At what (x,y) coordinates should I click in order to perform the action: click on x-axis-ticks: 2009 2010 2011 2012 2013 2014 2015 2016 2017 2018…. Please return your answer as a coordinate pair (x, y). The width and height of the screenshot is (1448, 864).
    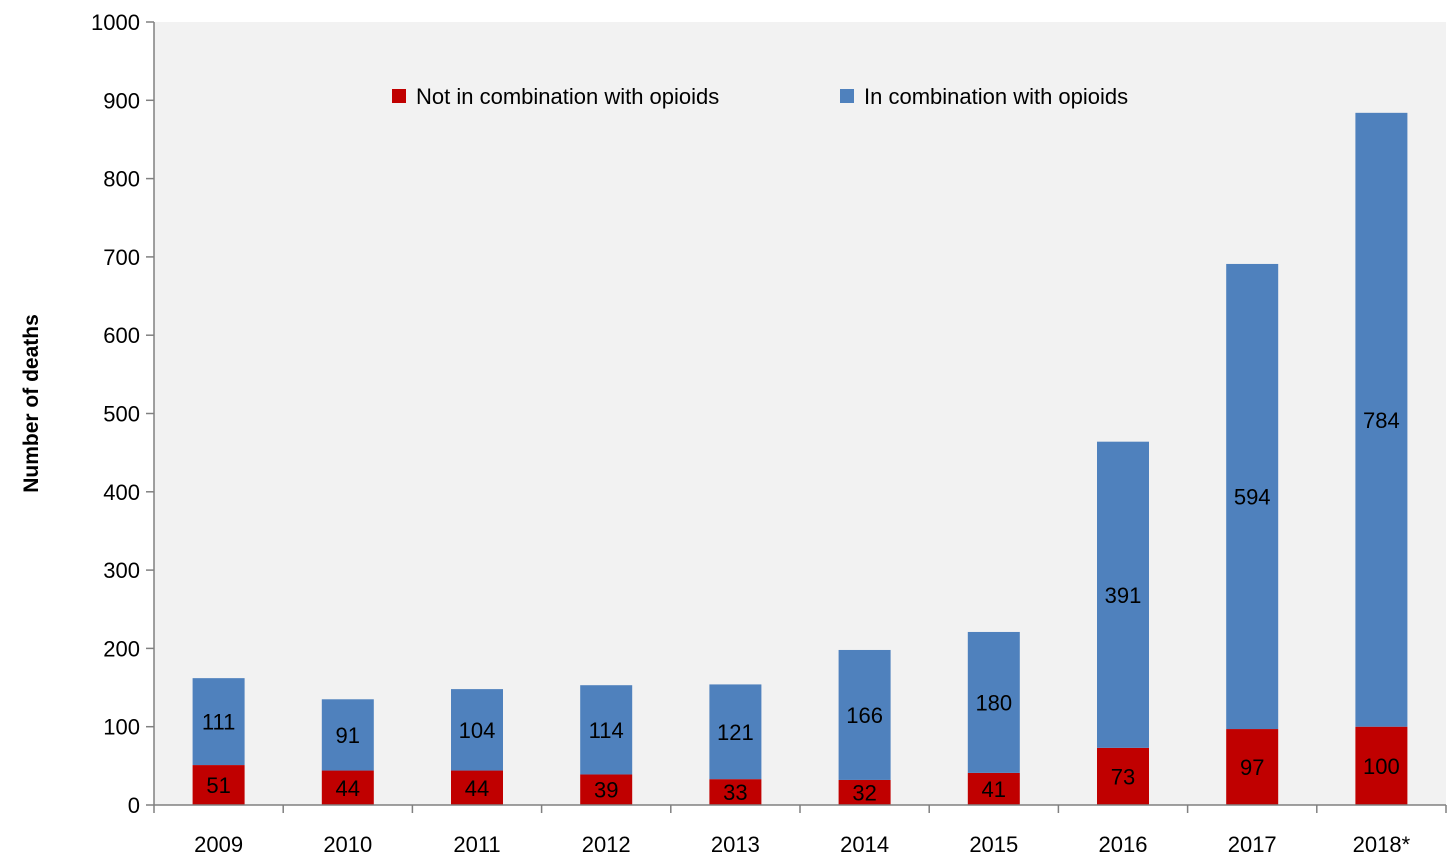
    Looking at the image, I should click on (800, 831).